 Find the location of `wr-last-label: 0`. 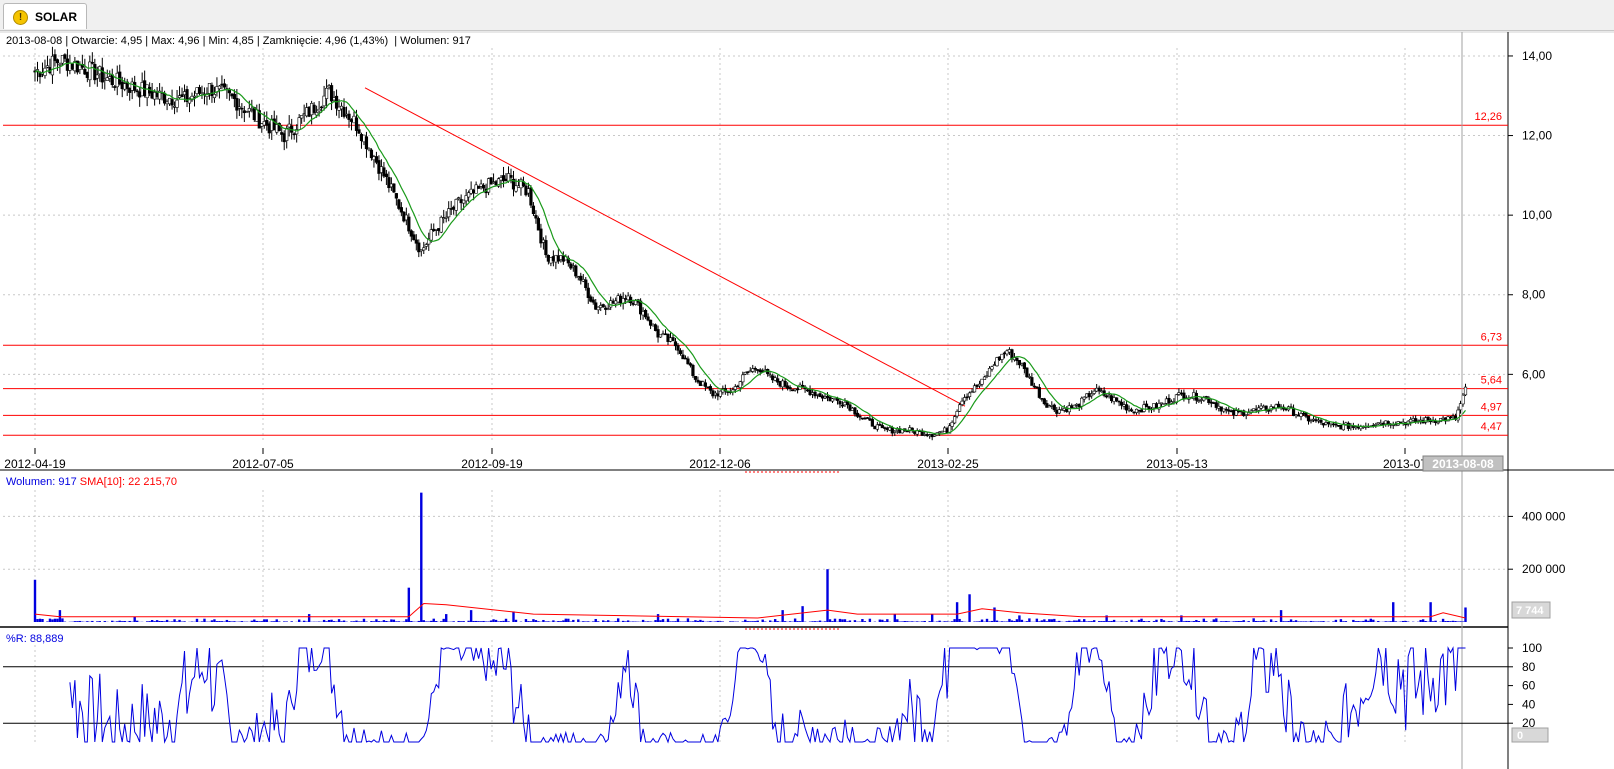

wr-last-label: 0 is located at coordinates (1520, 736).